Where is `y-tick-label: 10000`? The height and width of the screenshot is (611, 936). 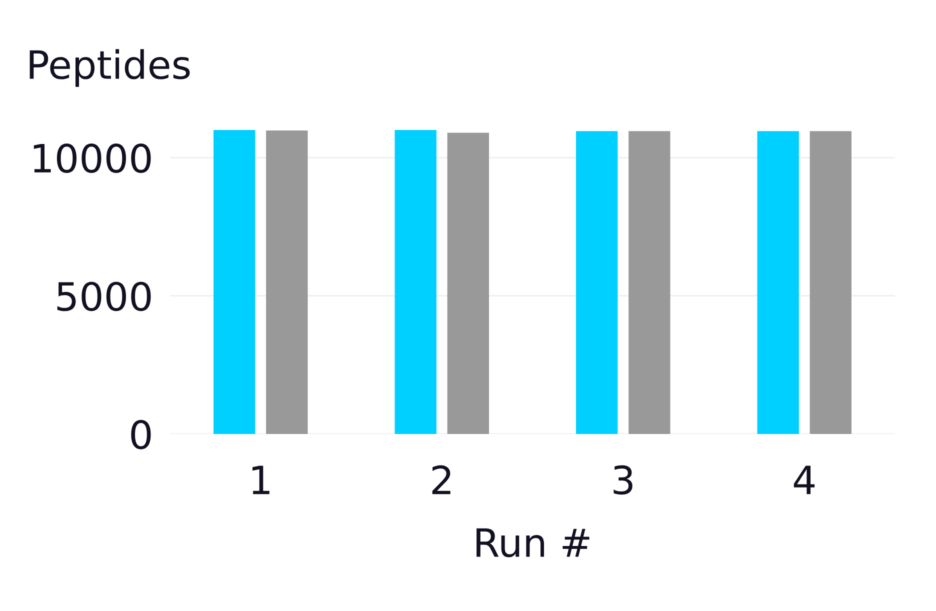
y-tick-label: 10000 is located at coordinates (92, 158).